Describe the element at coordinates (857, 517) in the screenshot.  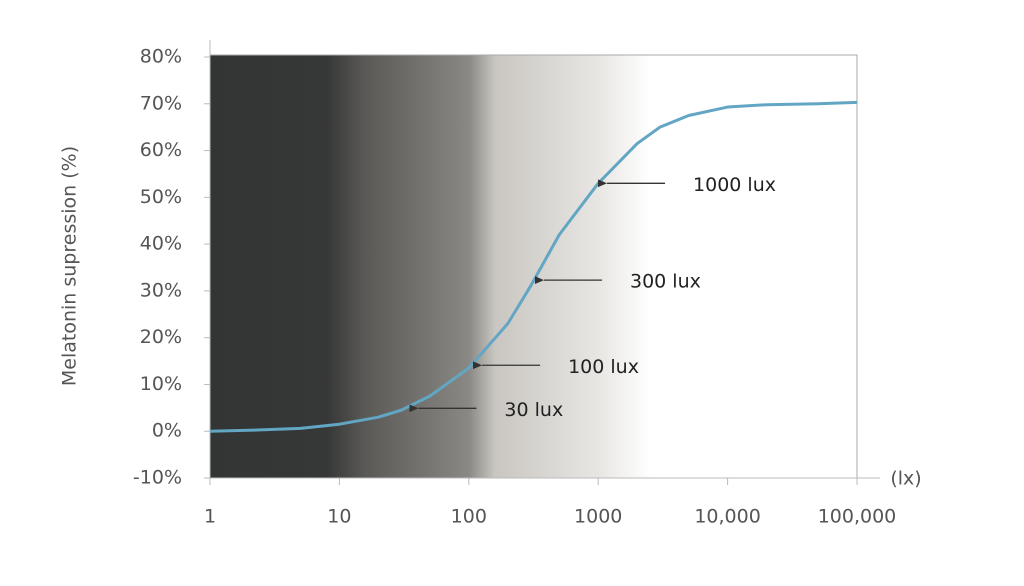
I see `x-tick-label: 100,000` at that location.